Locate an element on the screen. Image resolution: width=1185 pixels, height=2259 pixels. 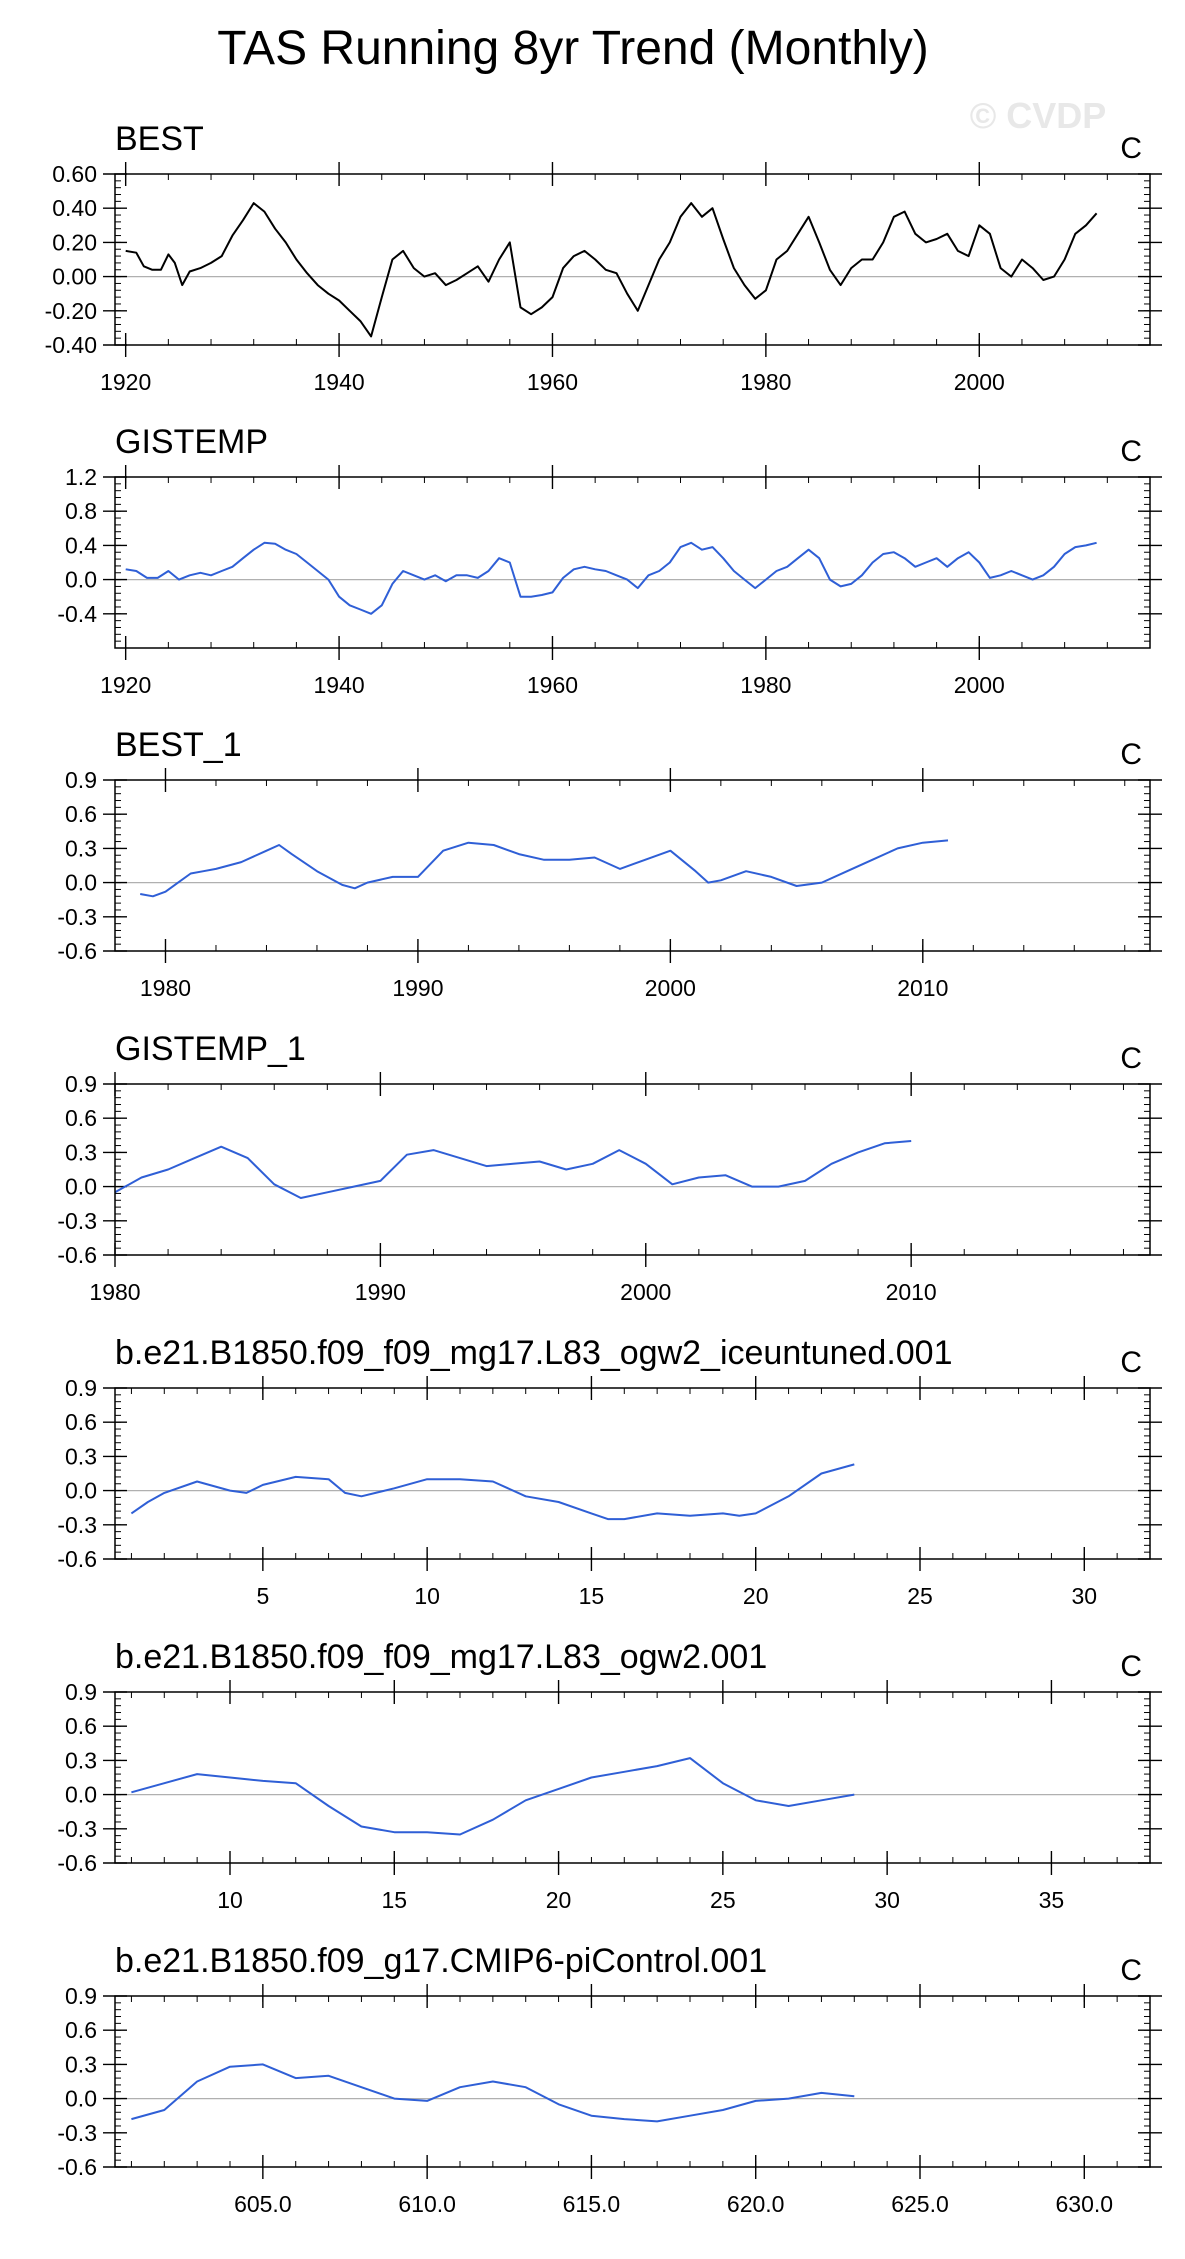
x-tick-label: 35 is located at coordinates (1052, 1900).